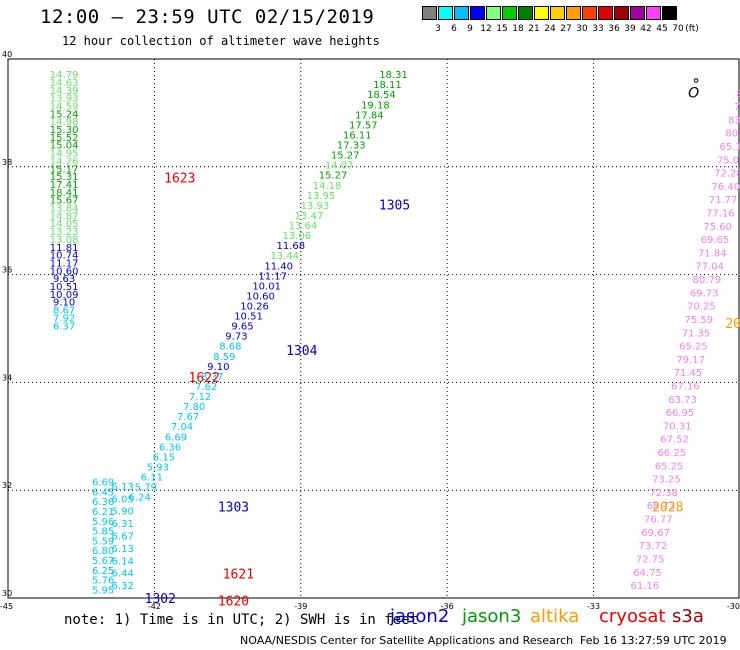 The image size is (740, 650). What do you see at coordinates (182, 427) in the screenshot?
I see `wave-height-value: 7.04` at bounding box center [182, 427].